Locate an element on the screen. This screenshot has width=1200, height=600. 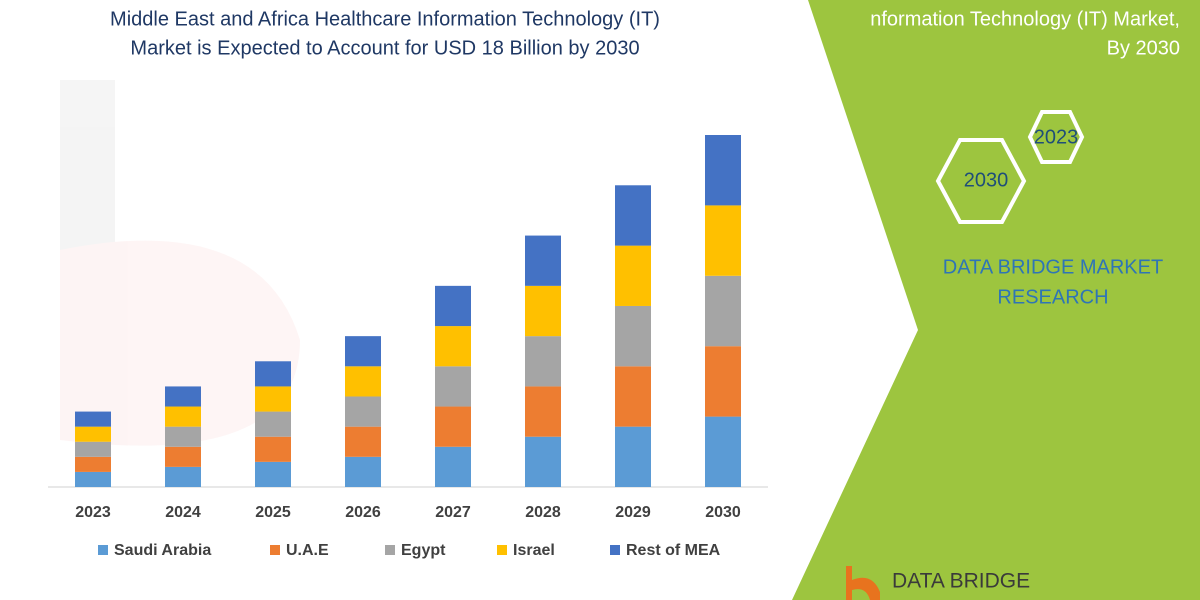
watermark is located at coordinates (180, 263).